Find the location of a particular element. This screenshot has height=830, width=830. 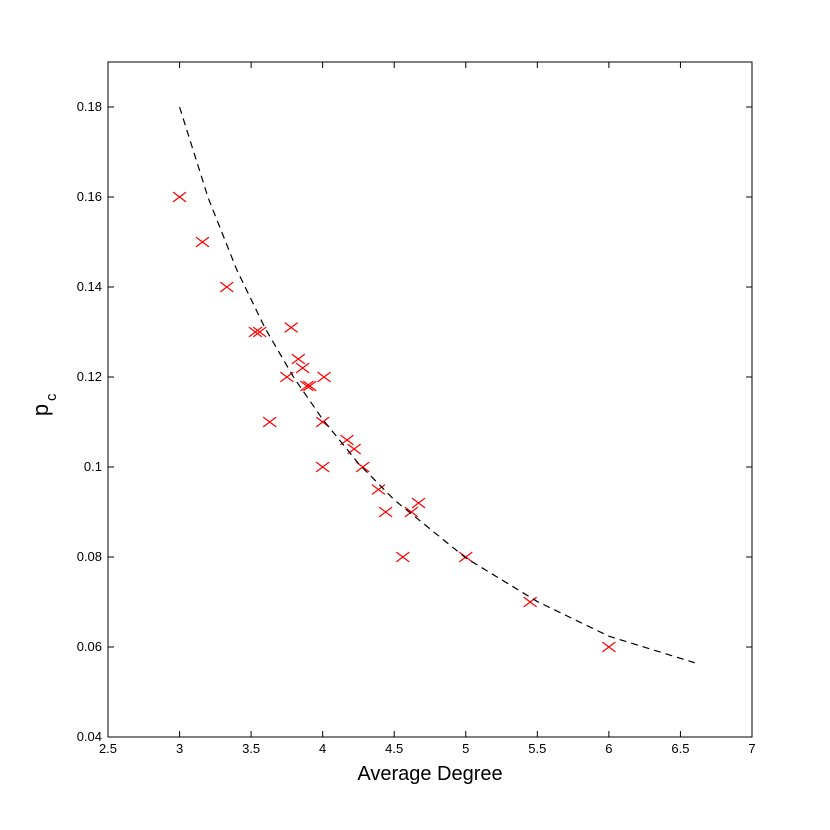

y-tick-label: 0.1 is located at coordinates (93, 466).